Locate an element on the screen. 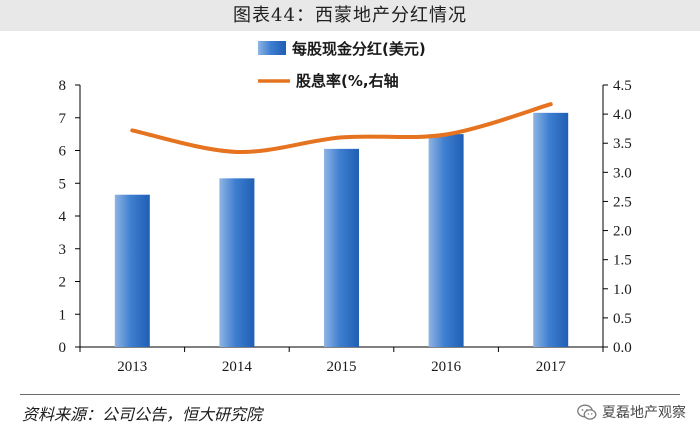  left-tick-label: 6 is located at coordinates (63, 152).